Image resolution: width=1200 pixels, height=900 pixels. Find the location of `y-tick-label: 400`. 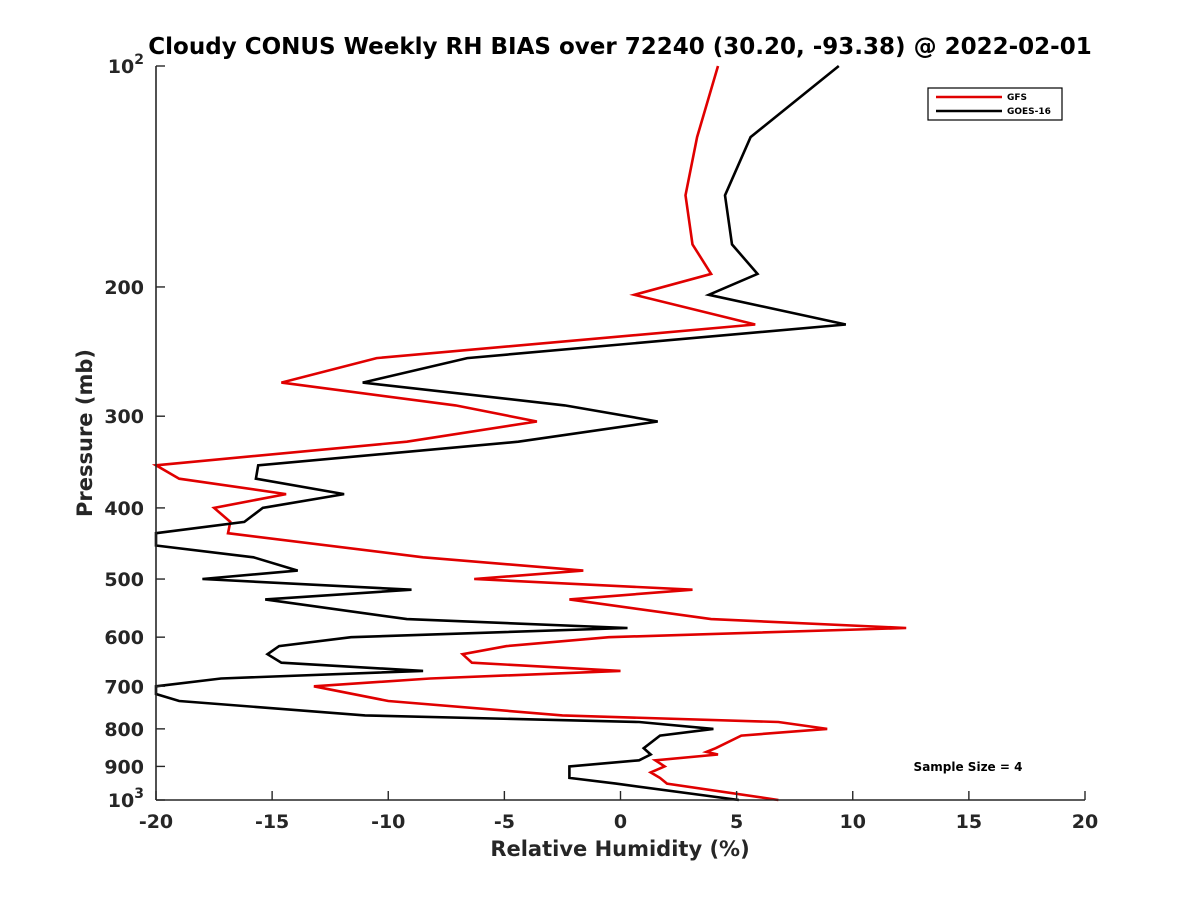

y-tick-label: 400 is located at coordinates (124, 509).